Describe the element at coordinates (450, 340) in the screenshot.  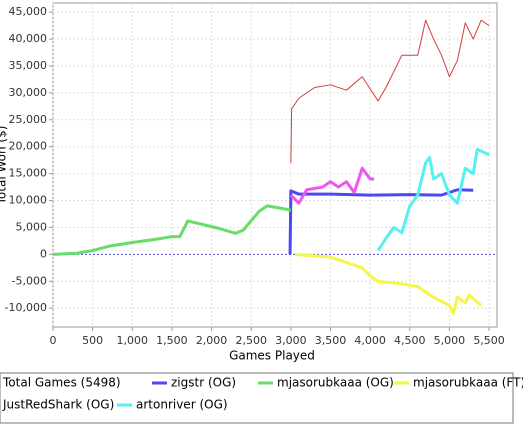
I see `x-tick-label: 5,000` at that location.